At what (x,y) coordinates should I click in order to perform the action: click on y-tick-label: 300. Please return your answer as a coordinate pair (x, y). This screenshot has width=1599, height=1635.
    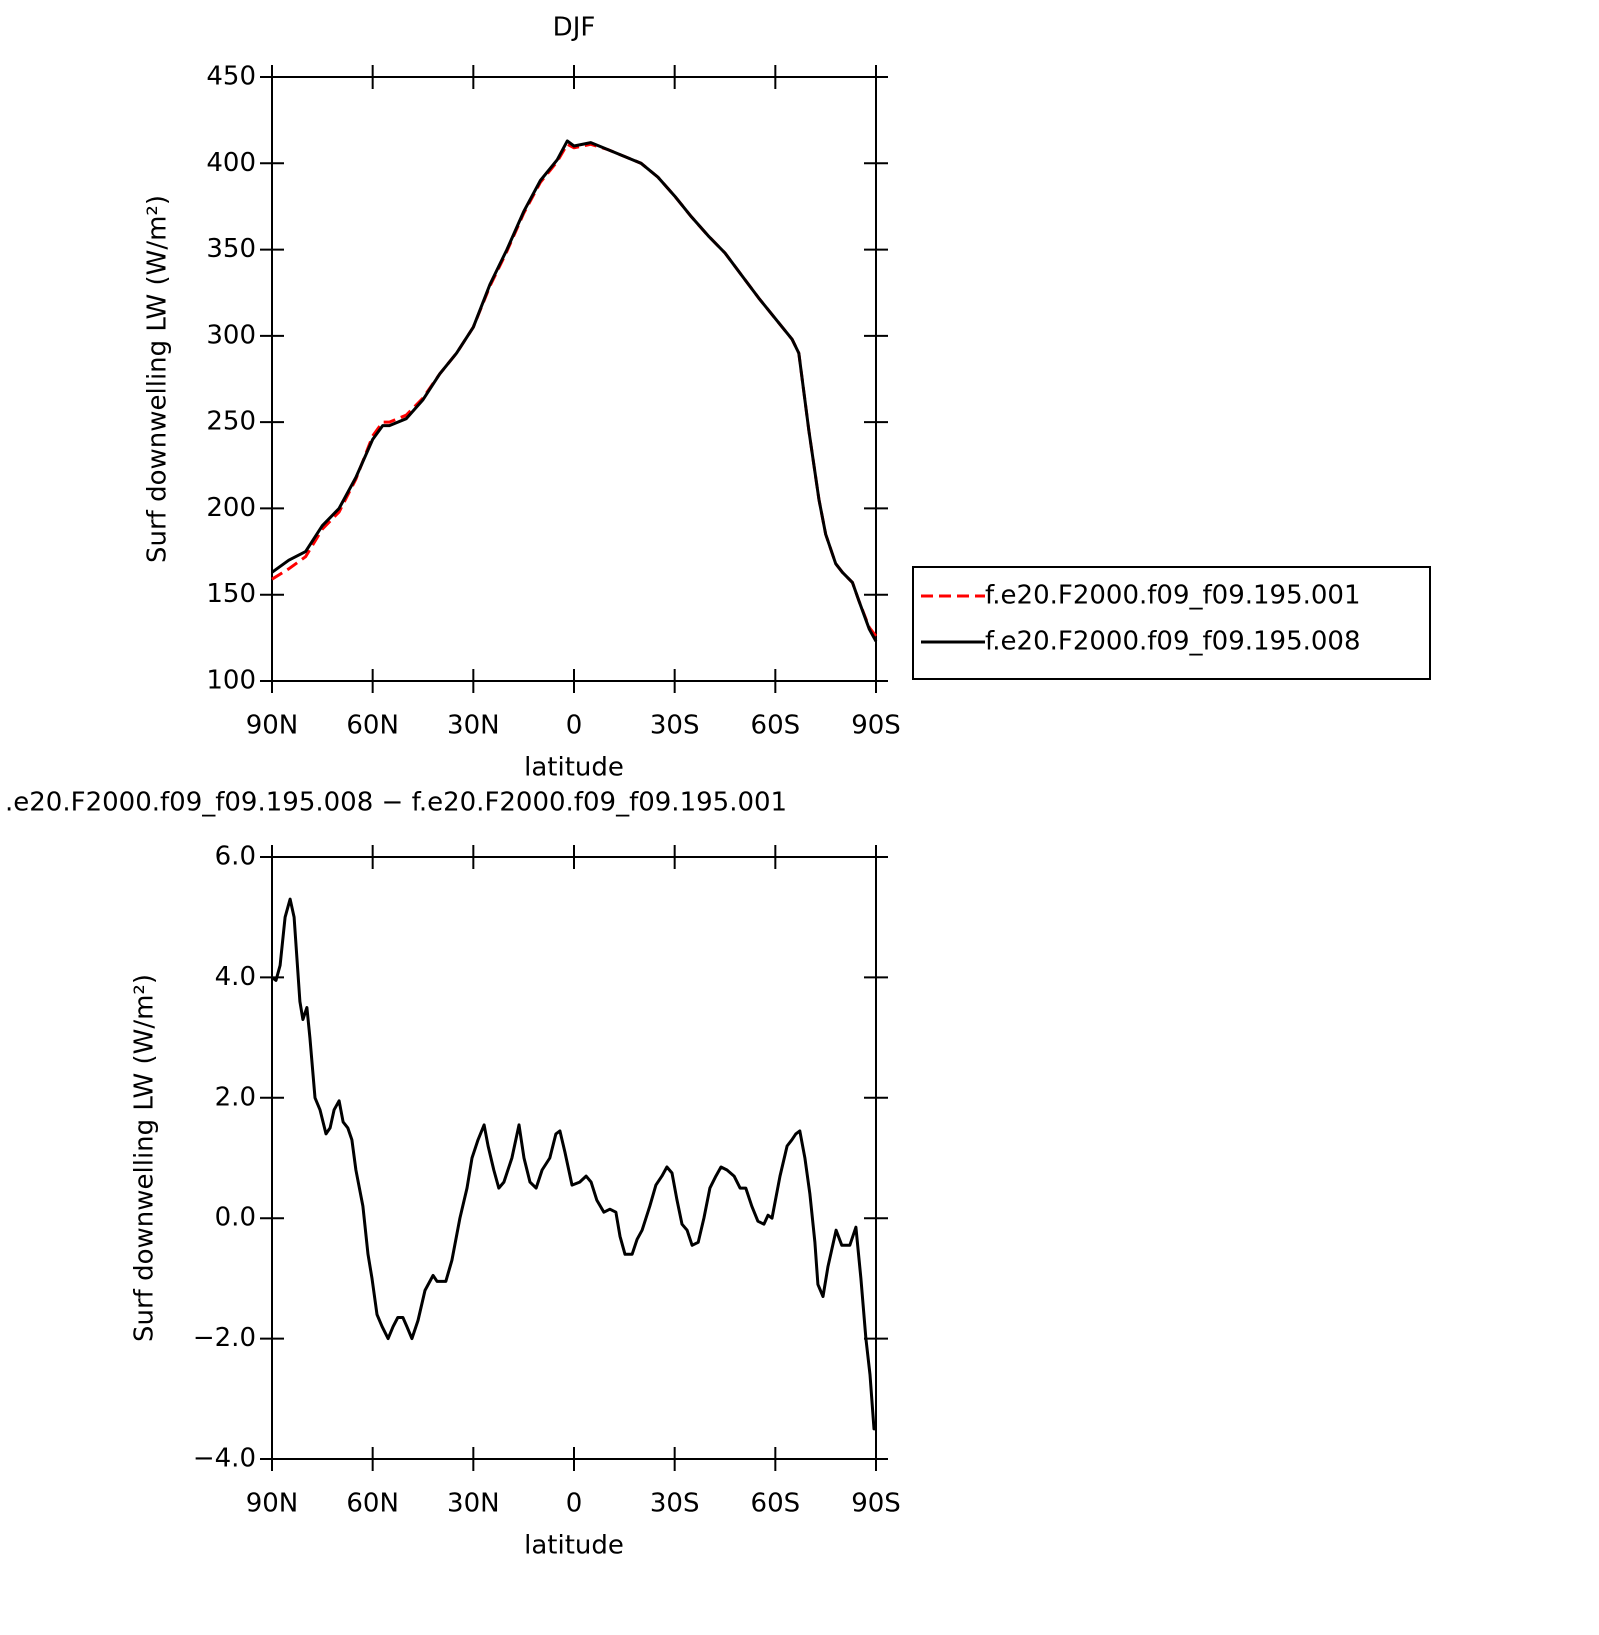
    Looking at the image, I should click on (231, 335).